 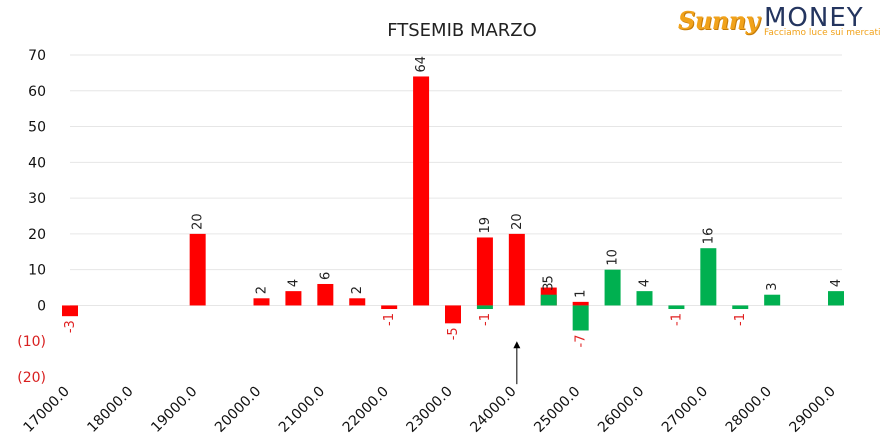 I want to click on x-tick-label: 23000.0, so click(x=430, y=410).